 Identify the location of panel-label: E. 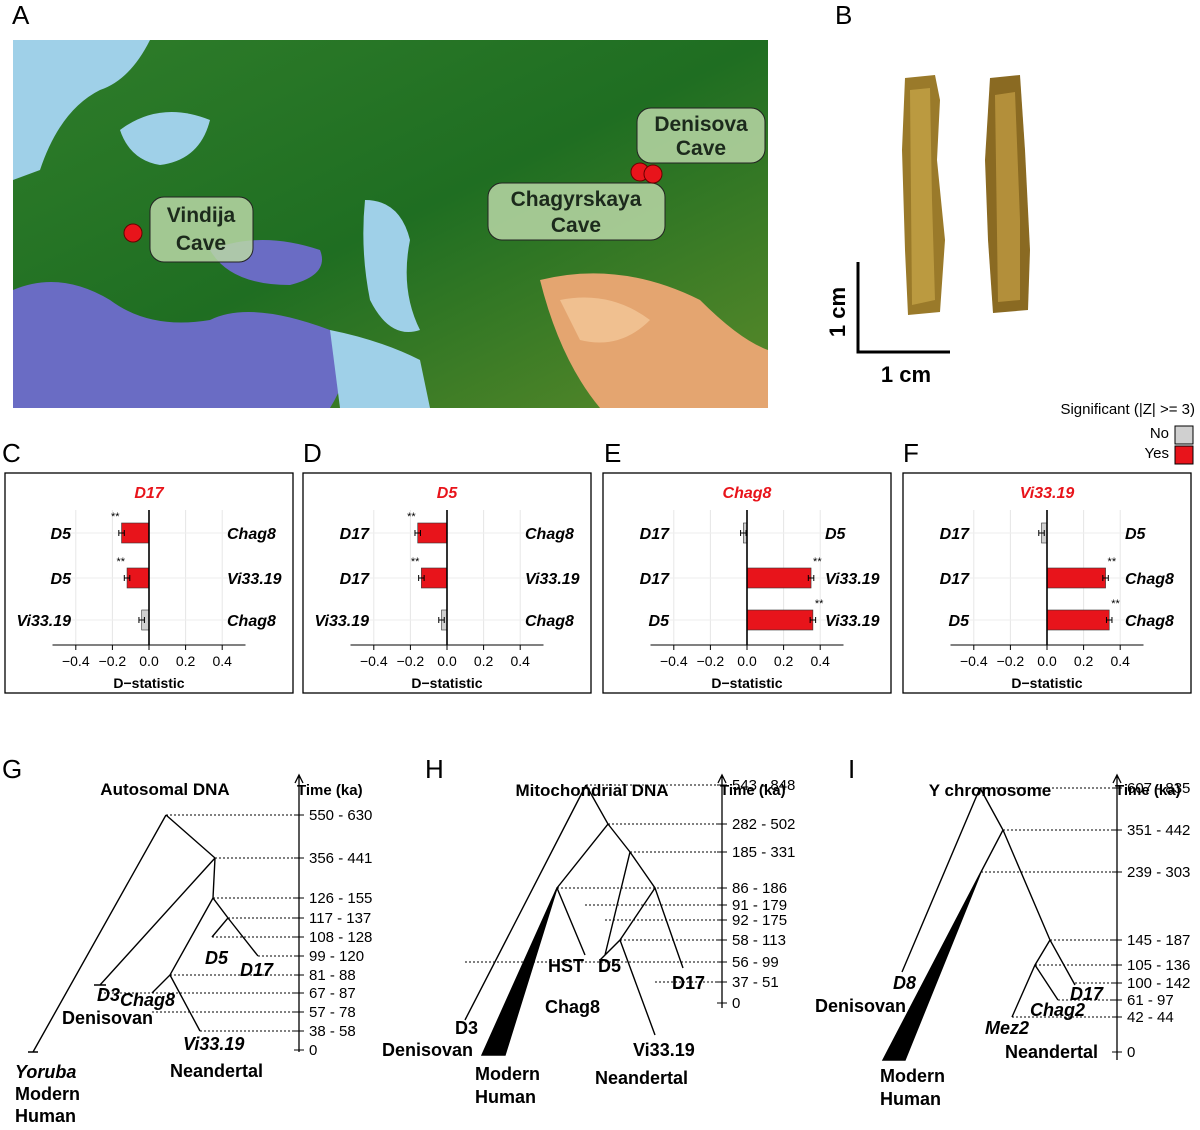
(612, 453).